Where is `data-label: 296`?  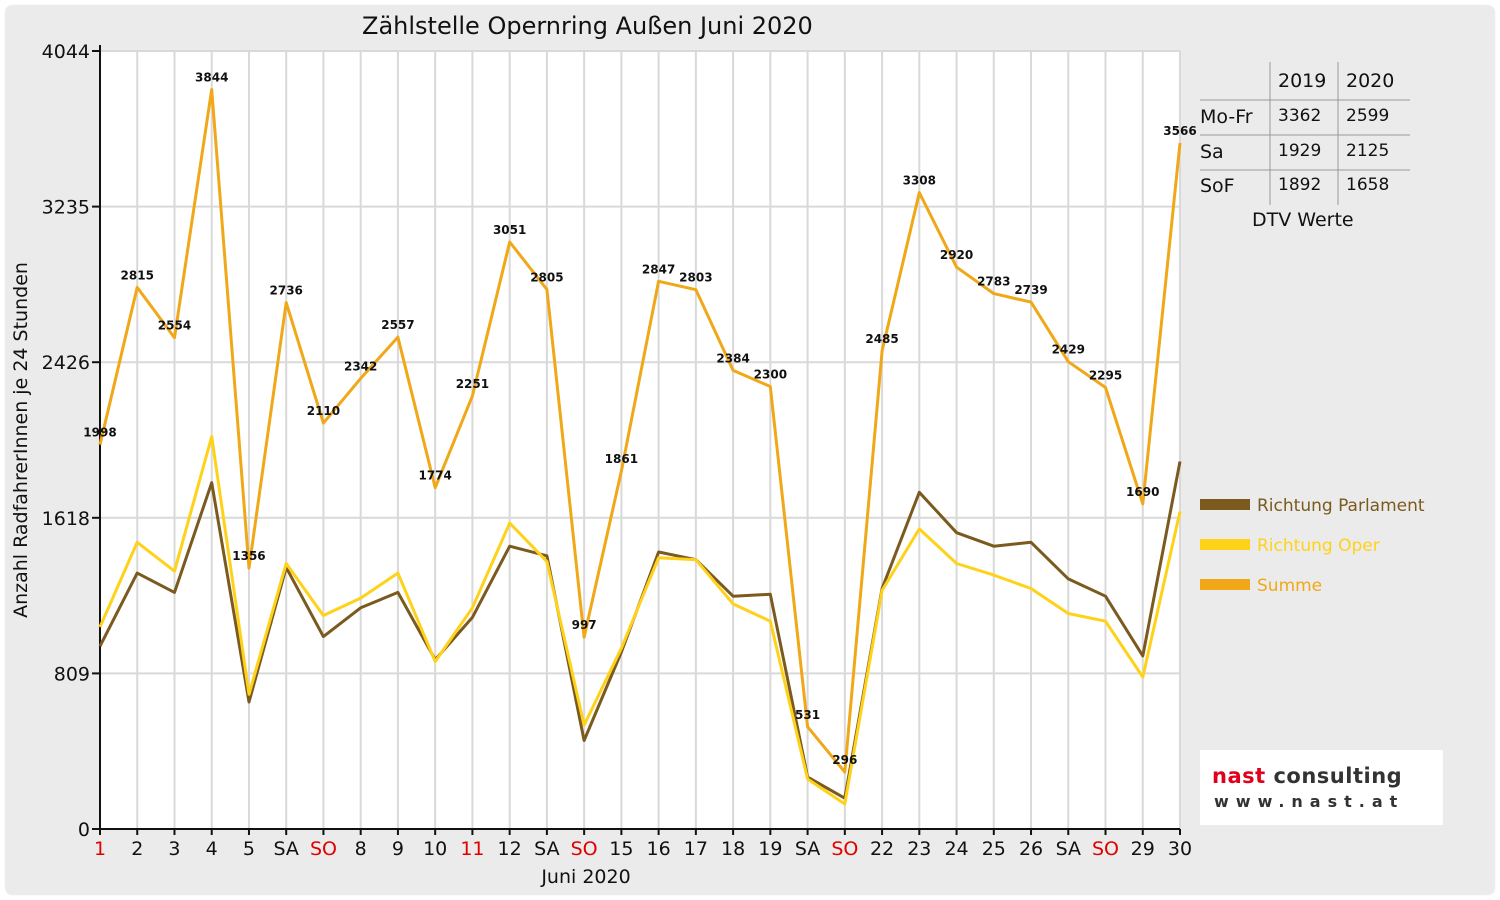 data-label: 296 is located at coordinates (844, 760).